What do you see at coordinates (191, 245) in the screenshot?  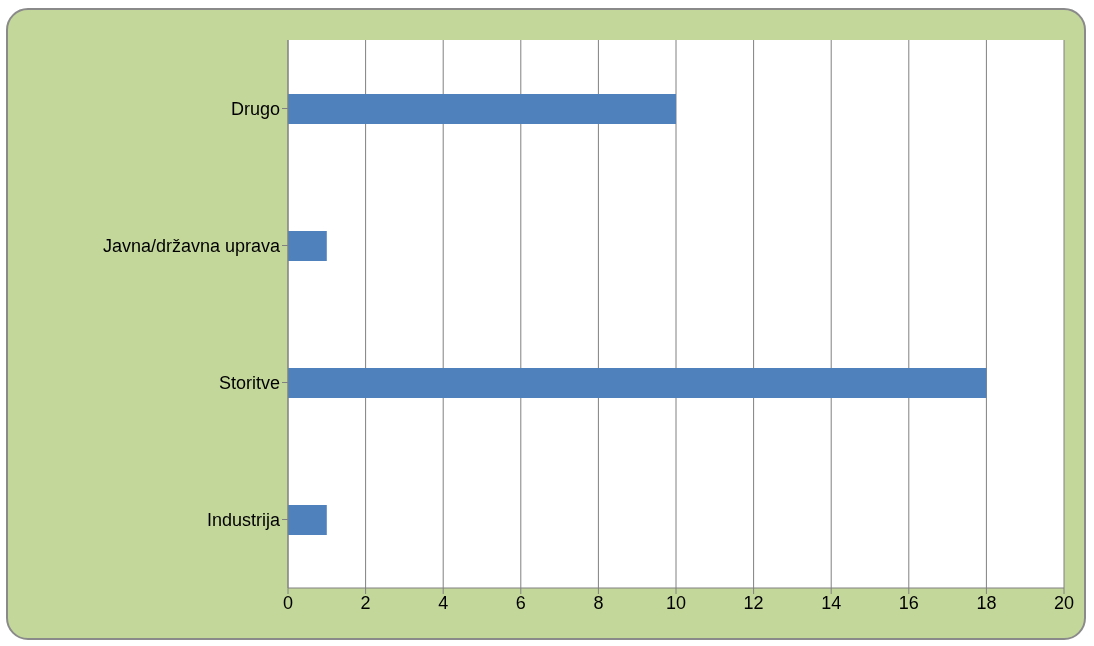 I see `y-tick-label: Javna/državna uprava` at bounding box center [191, 245].